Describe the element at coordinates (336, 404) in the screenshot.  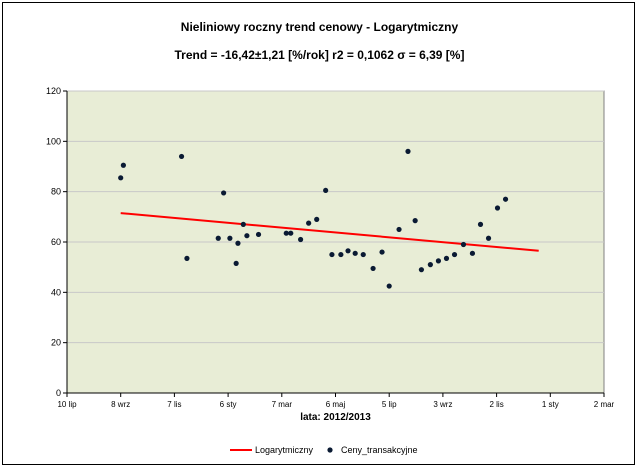
I see `x-tick-label: 6 maj` at that location.